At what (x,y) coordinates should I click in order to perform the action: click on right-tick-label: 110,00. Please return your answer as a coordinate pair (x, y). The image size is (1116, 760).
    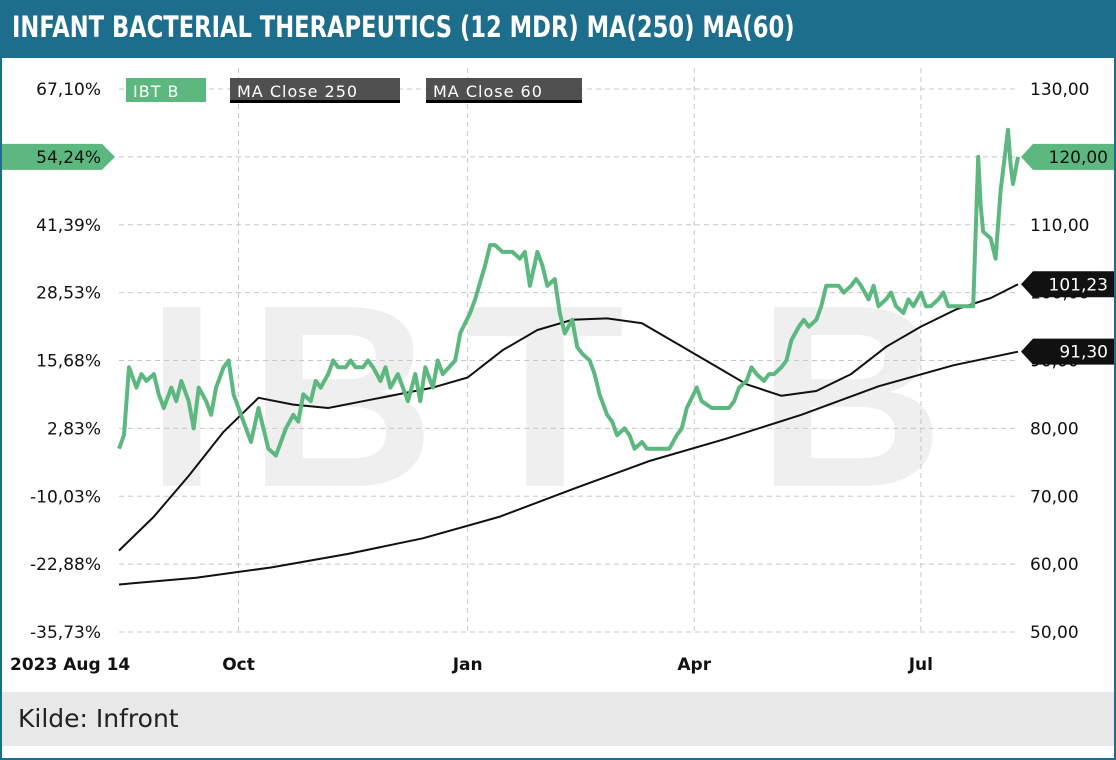
    Looking at the image, I should click on (1059, 226).